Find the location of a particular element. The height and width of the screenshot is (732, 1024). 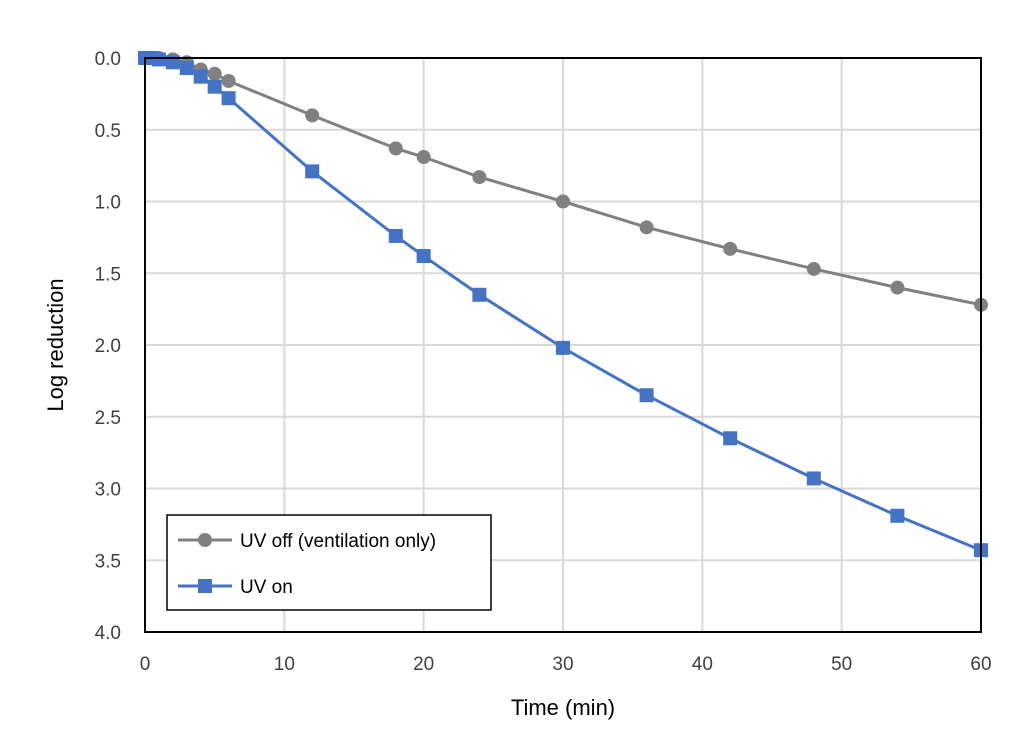

y-tick-label: 1.0 is located at coordinates (108, 203).